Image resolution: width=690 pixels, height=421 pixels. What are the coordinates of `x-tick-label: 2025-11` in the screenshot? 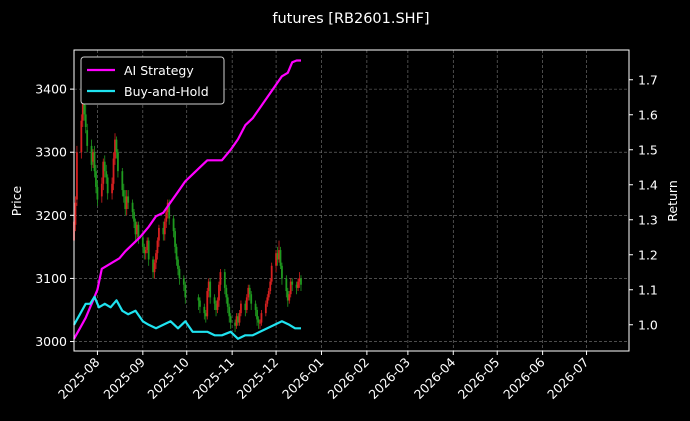 It's located at (214, 379).